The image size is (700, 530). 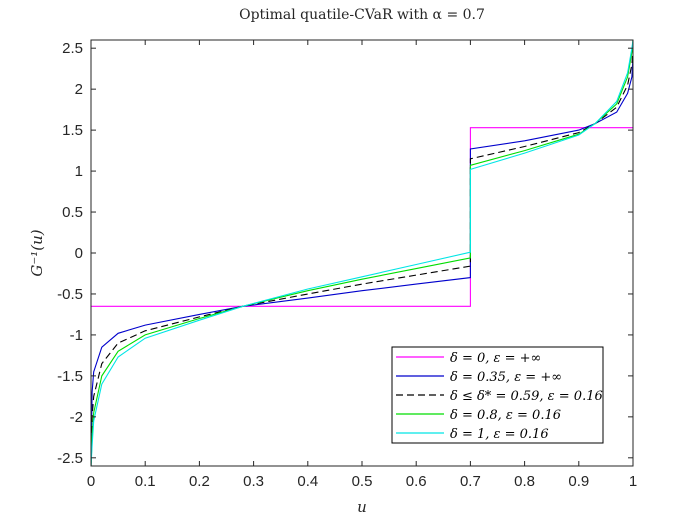 I want to click on y-tick-label: 0.5, so click(x=72, y=212).